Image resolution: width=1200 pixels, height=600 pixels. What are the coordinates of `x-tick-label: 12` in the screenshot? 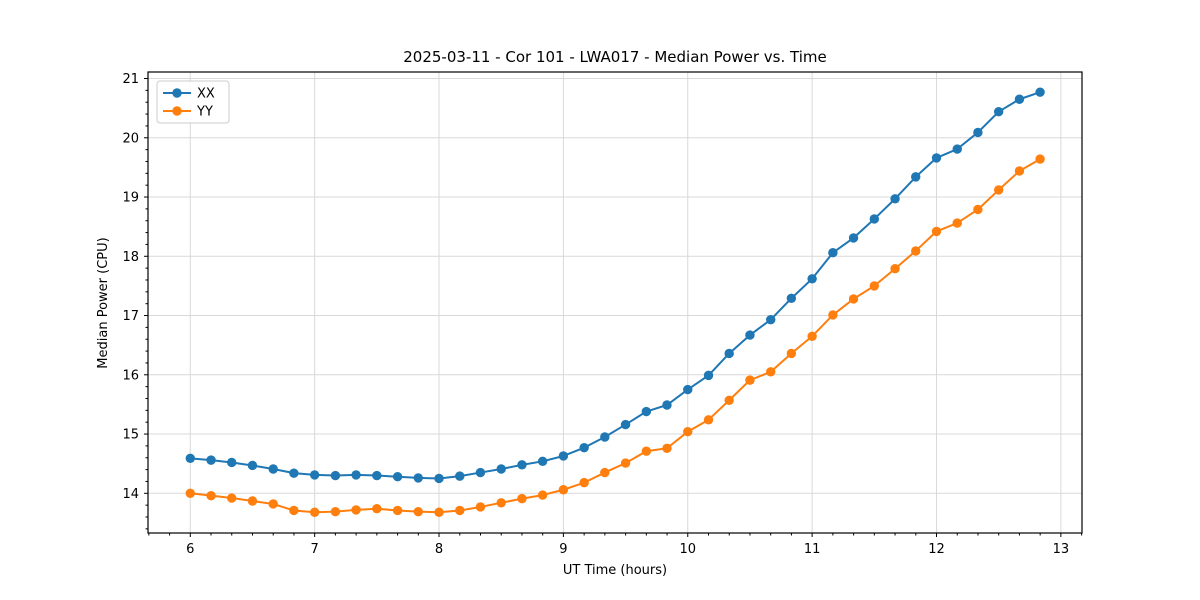 It's located at (936, 549).